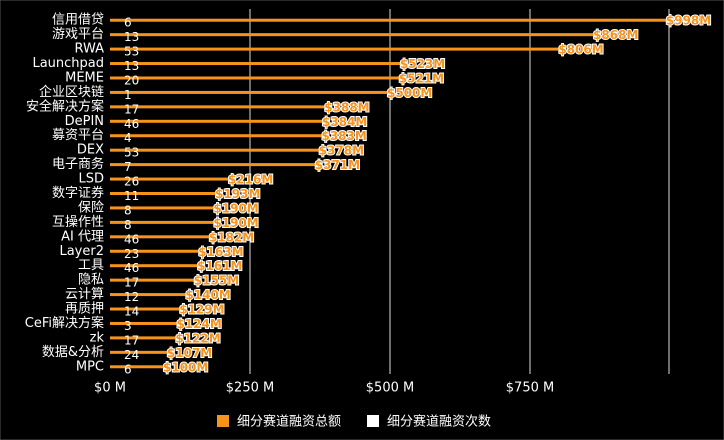 The height and width of the screenshot is (440, 724). I want to click on y-tick-label: 安全解决方案, so click(65, 106).